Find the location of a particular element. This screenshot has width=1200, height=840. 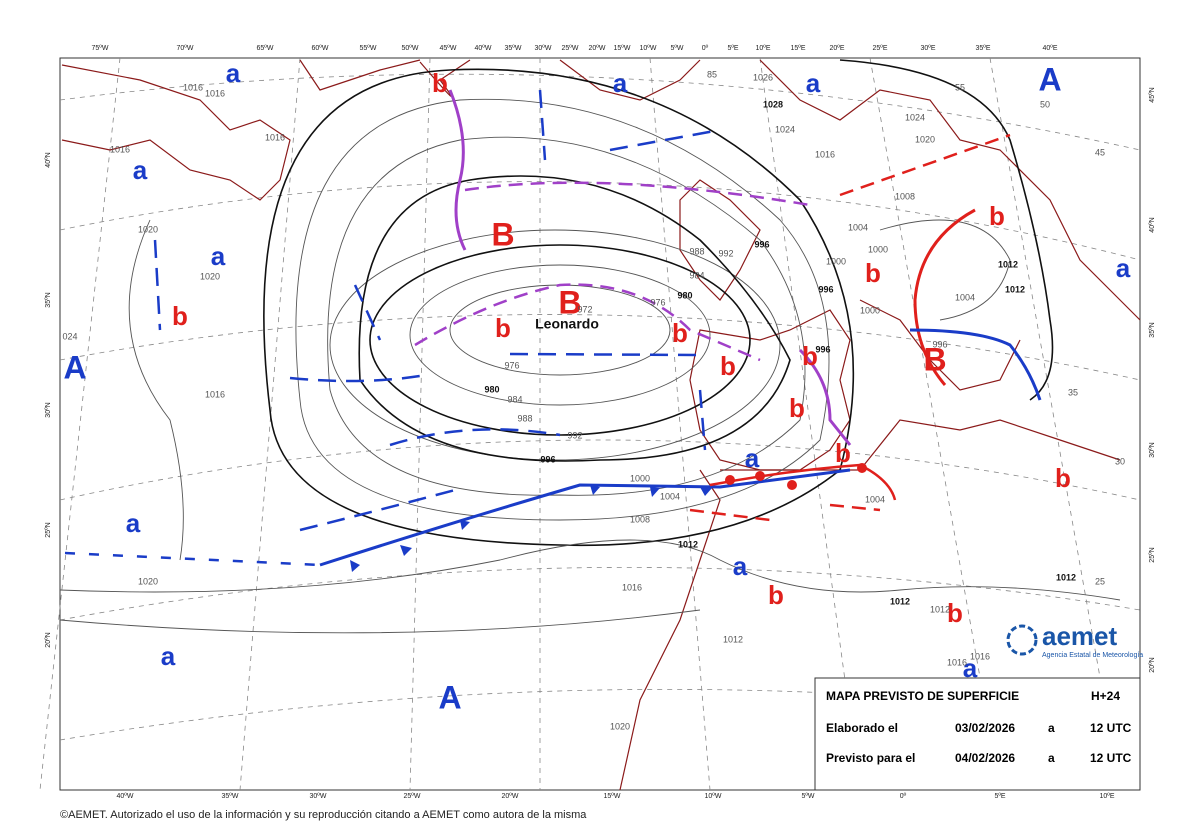

longitude-label: 35ºE is located at coordinates (982, 48).